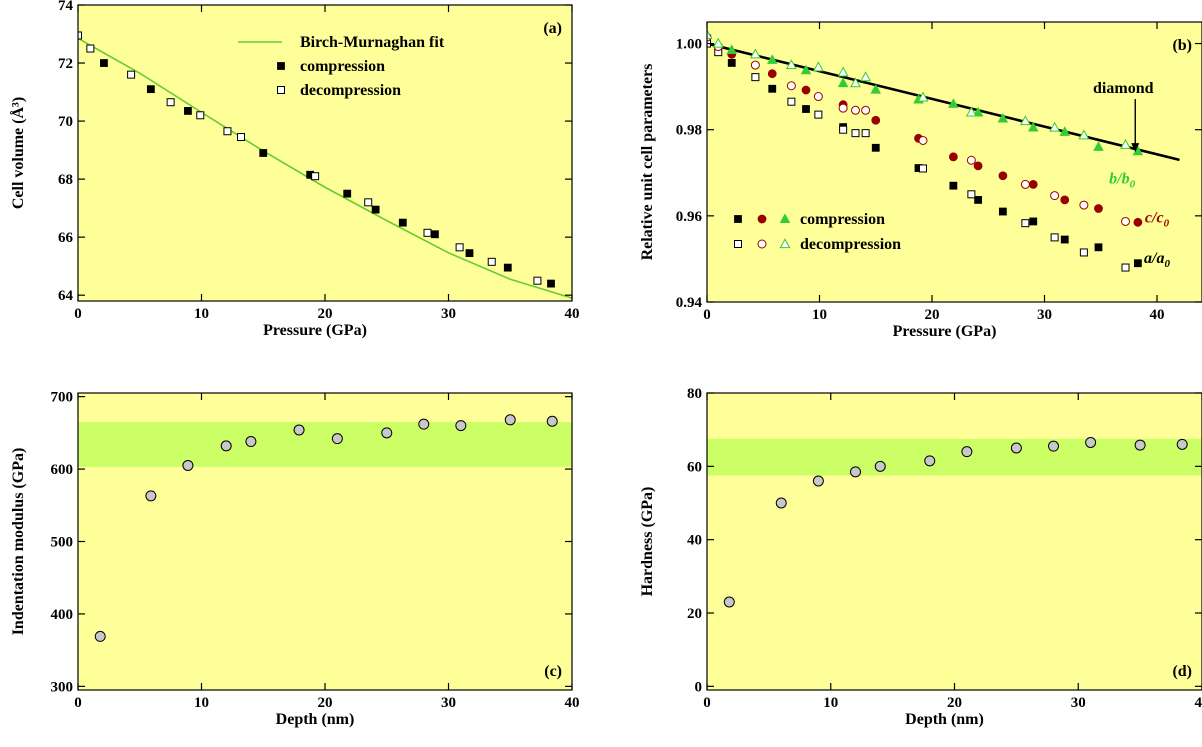  I want to click on diamond-line, so click(943, 102).